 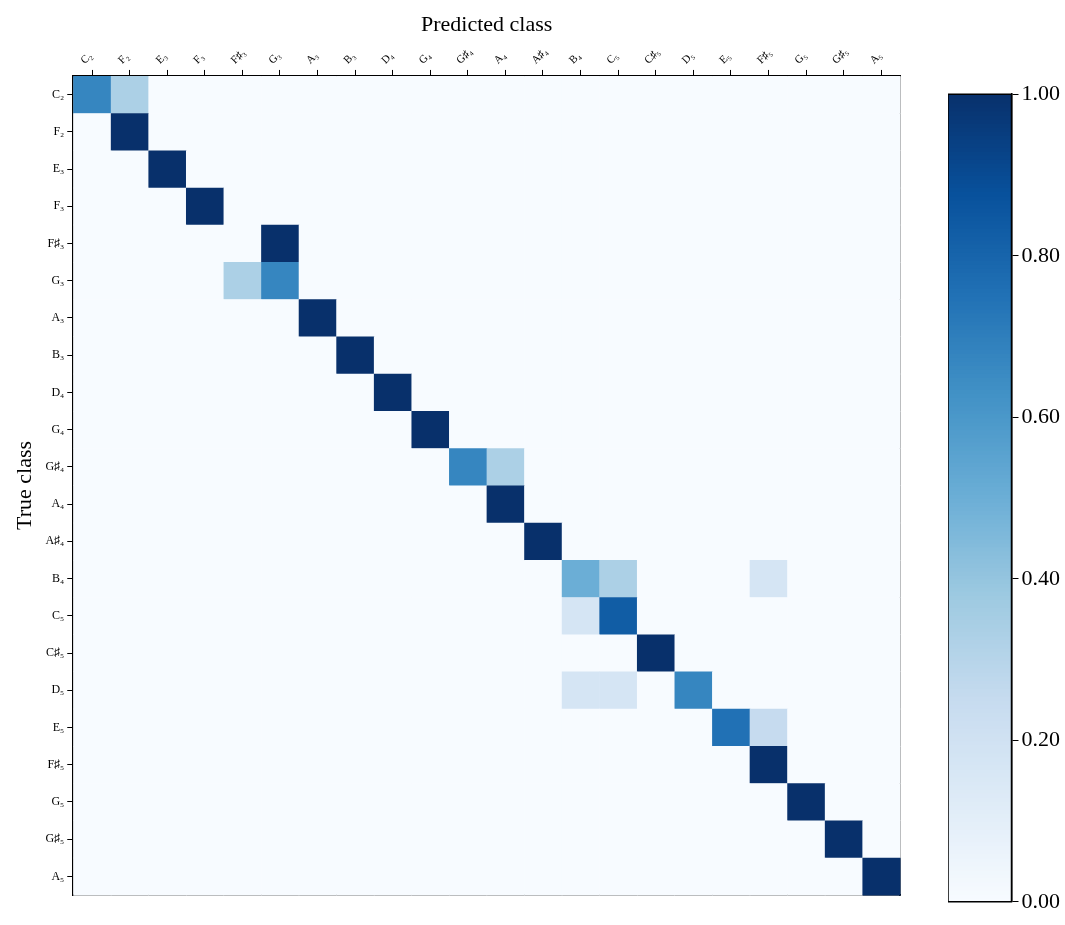 I want to click on color-bar-label: 0.60, so click(x=1040, y=416).